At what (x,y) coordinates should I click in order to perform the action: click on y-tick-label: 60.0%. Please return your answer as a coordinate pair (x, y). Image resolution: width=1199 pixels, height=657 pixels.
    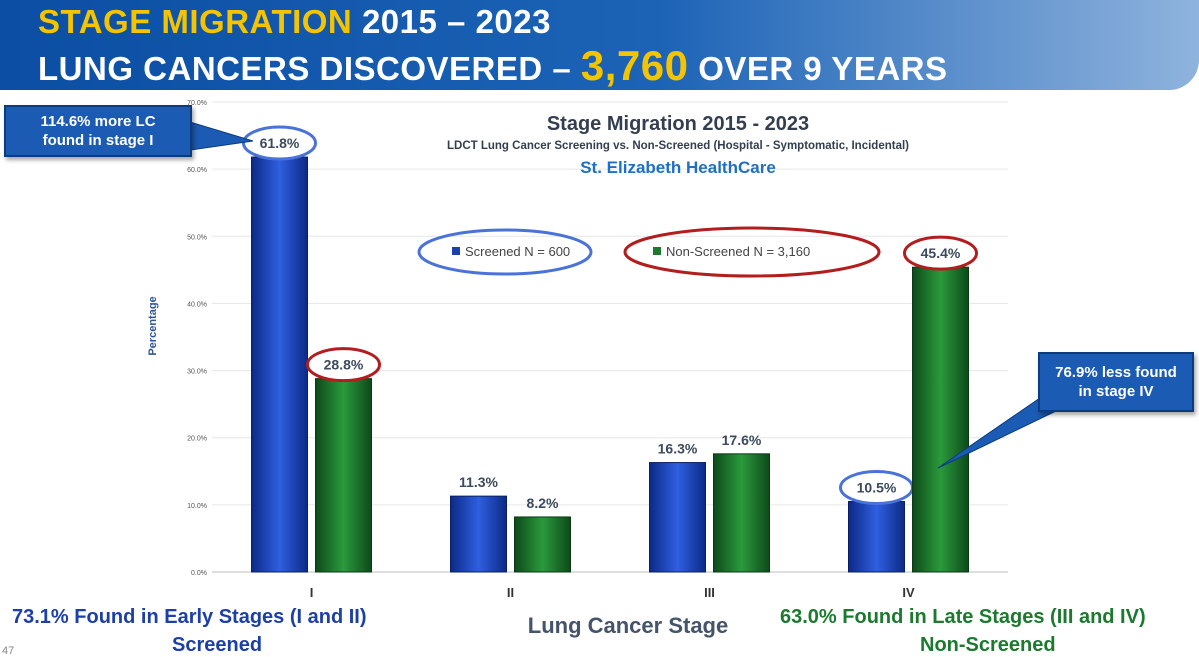
    Looking at the image, I should click on (197, 170).